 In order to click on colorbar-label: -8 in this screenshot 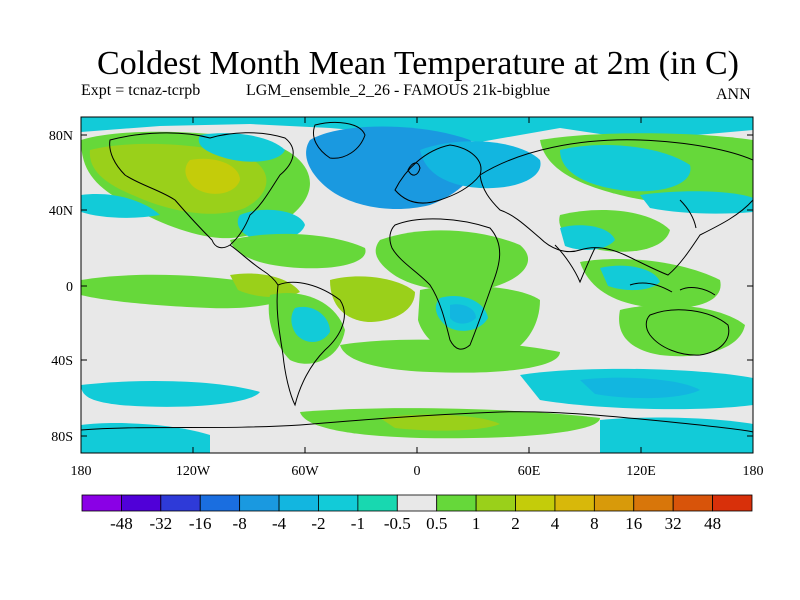, I will do `click(240, 523)`.